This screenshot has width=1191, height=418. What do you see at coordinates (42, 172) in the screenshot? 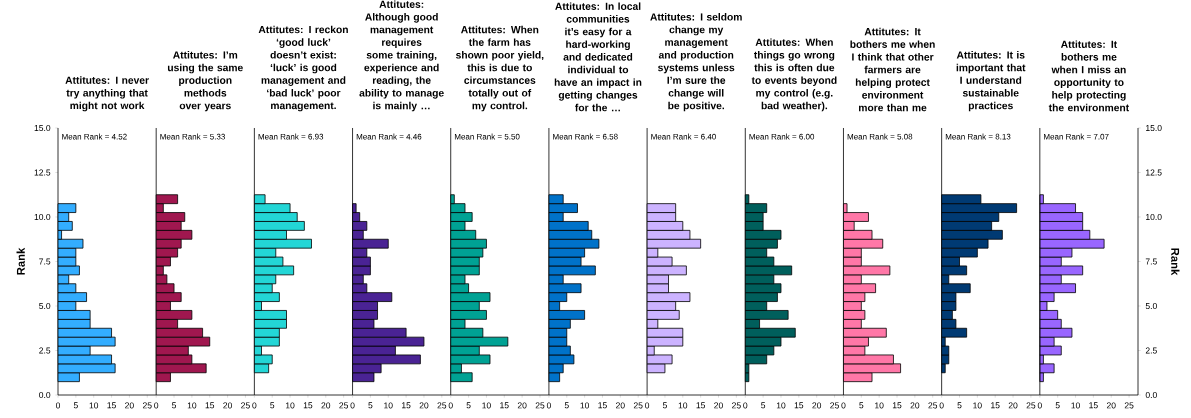
I see `y-tick-label: 12.5` at bounding box center [42, 172].